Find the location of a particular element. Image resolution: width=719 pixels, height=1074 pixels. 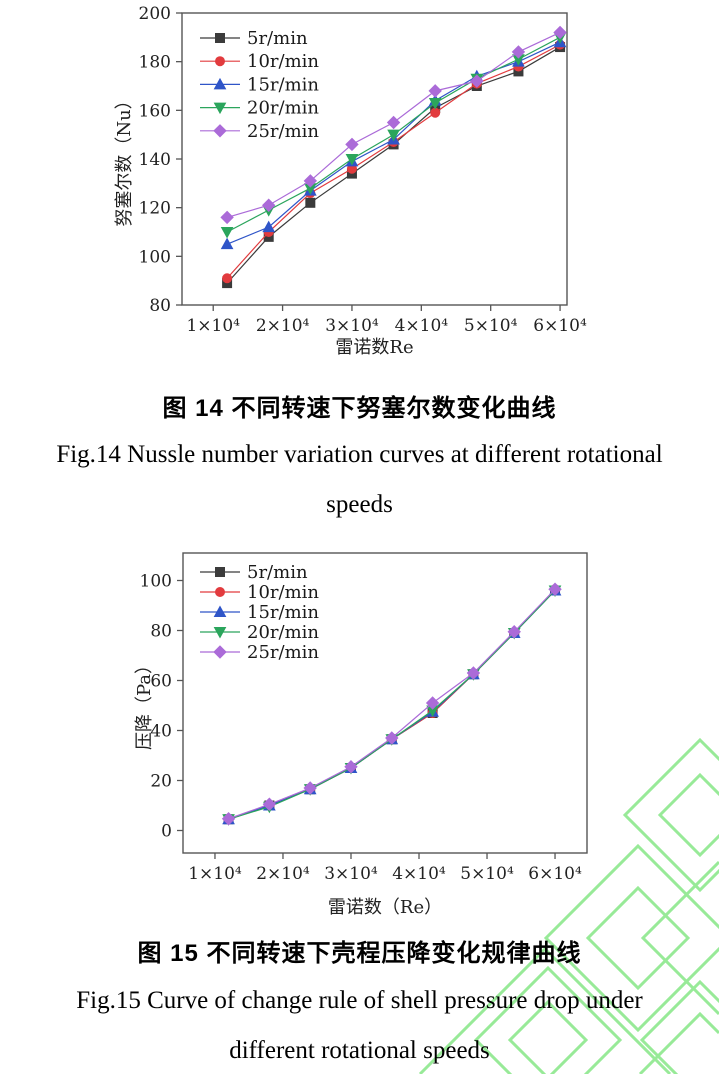

y-axis-label: 努塞尔数（Nu） is located at coordinates (124, 158).